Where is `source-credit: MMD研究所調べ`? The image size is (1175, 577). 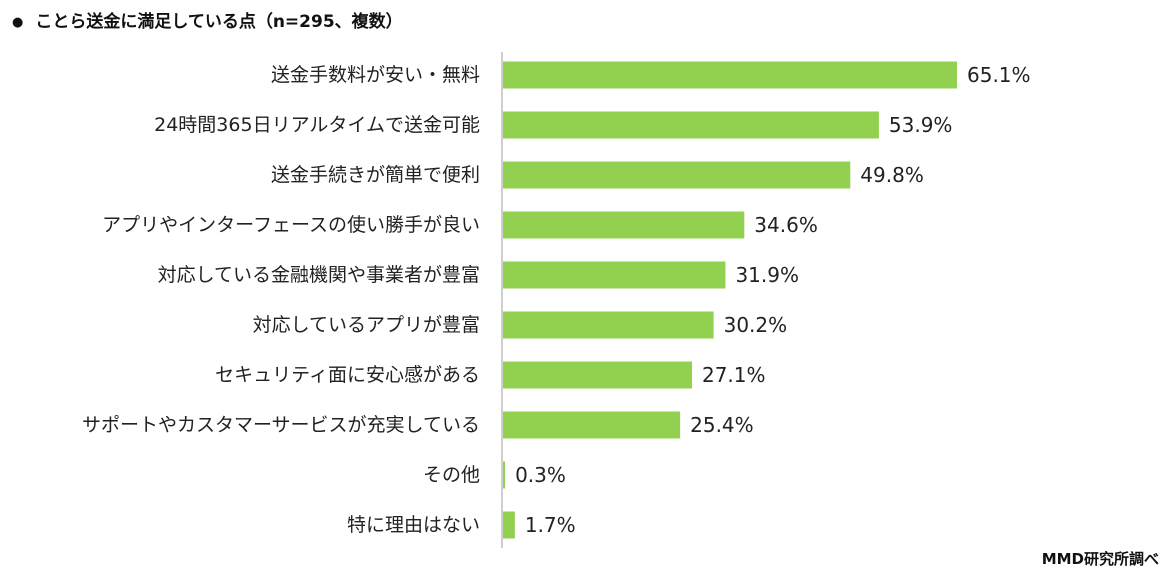
source-credit: MMD研究所調べ is located at coordinates (1100, 559).